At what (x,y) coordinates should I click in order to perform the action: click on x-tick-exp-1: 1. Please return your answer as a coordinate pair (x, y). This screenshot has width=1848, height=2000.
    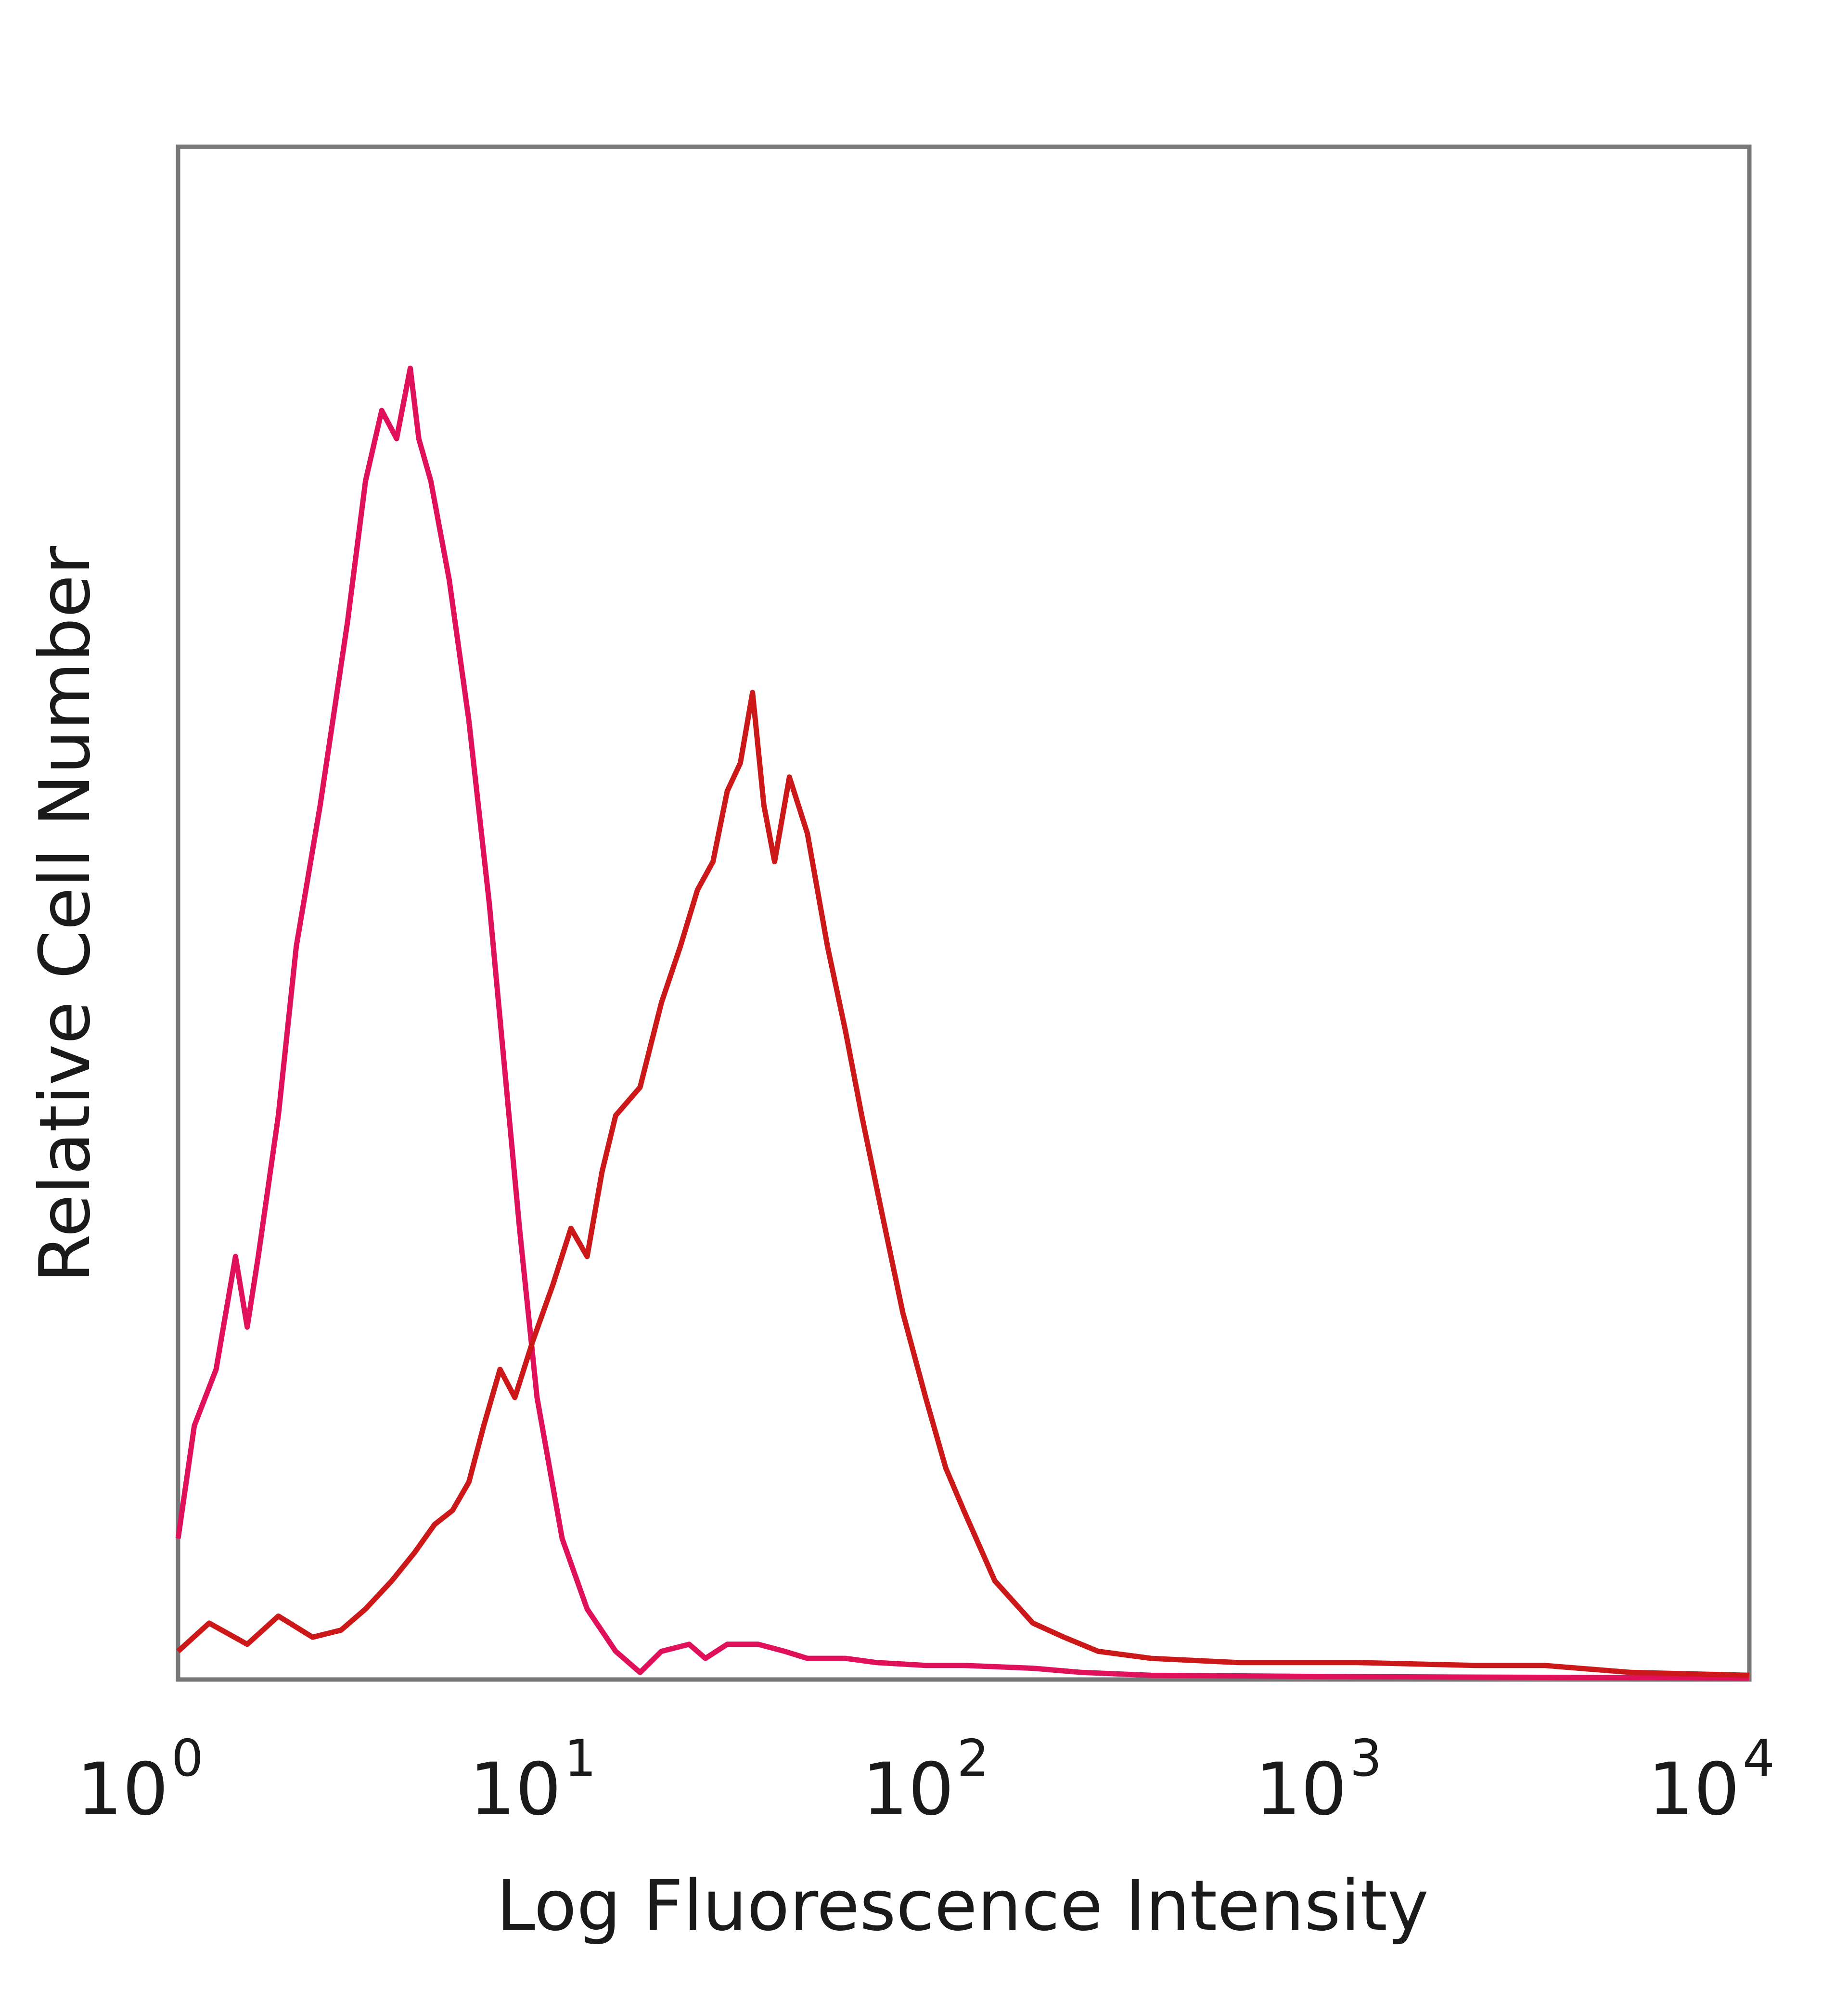
    Looking at the image, I should click on (580, 1758).